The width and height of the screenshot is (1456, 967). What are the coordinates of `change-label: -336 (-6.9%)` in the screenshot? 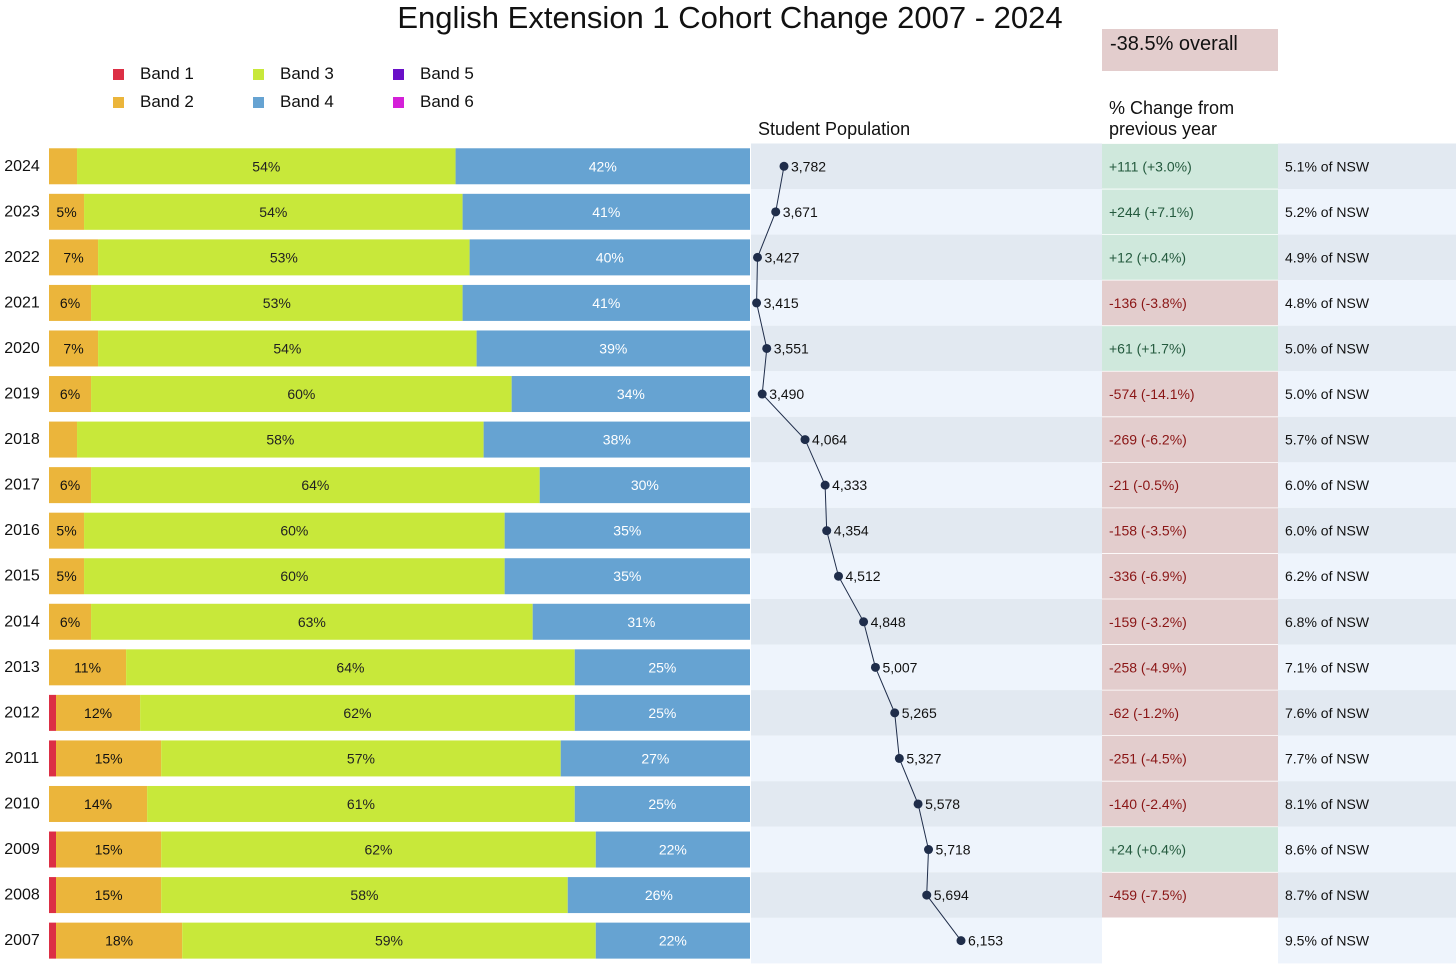 It's located at (1148, 576).